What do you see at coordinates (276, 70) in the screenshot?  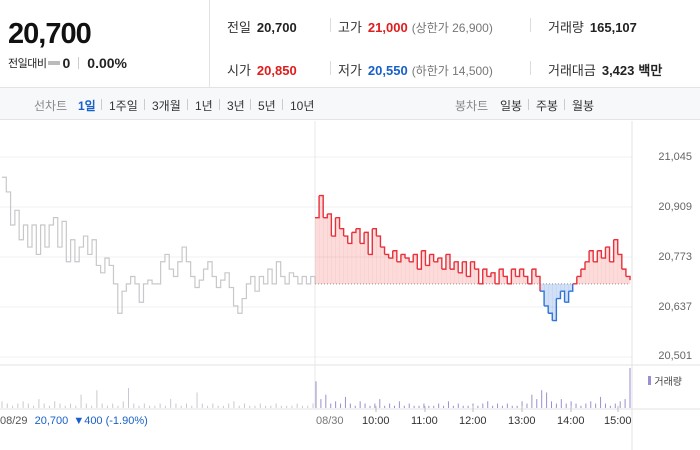 I see `stat-value: 20,850` at bounding box center [276, 70].